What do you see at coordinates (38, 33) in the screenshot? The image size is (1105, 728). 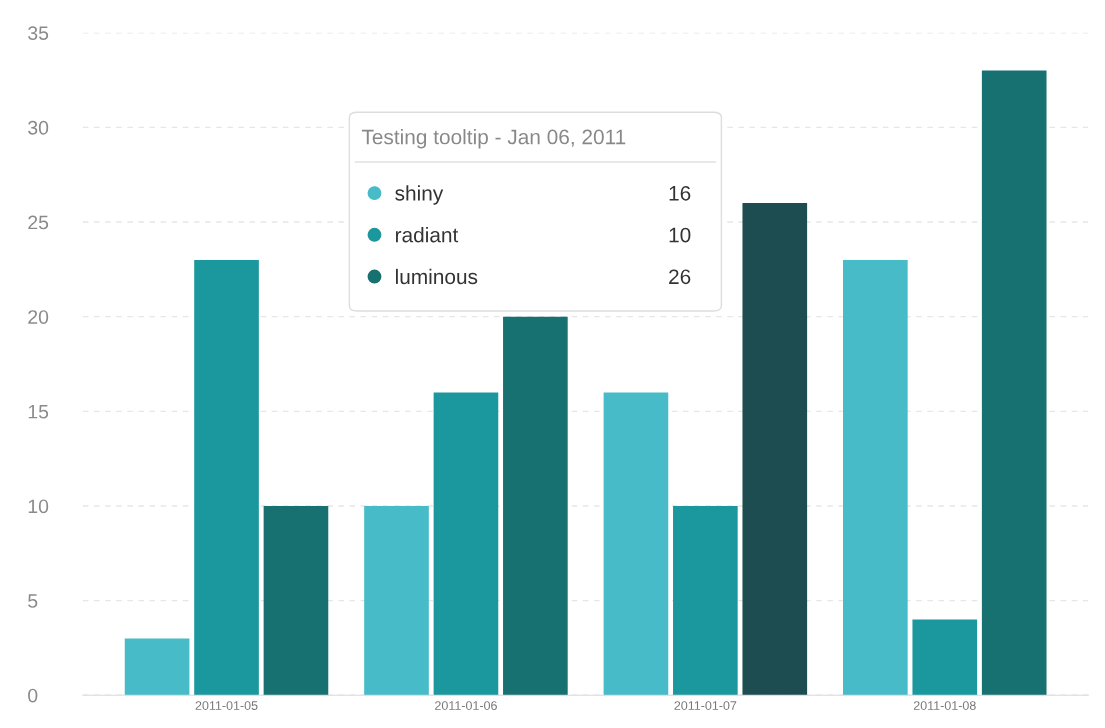 I see `y-tick-label: 35` at bounding box center [38, 33].